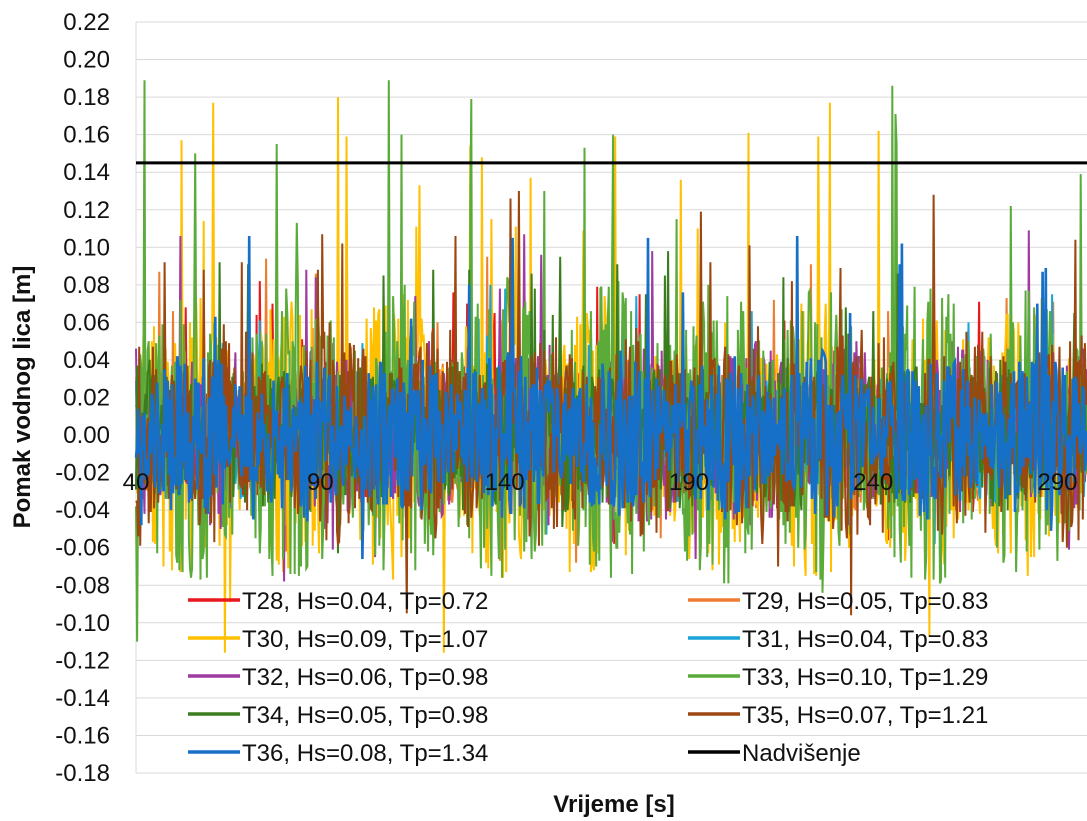  Describe the element at coordinates (86, 97) in the screenshot. I see `y-tick-label: 0.18` at that location.